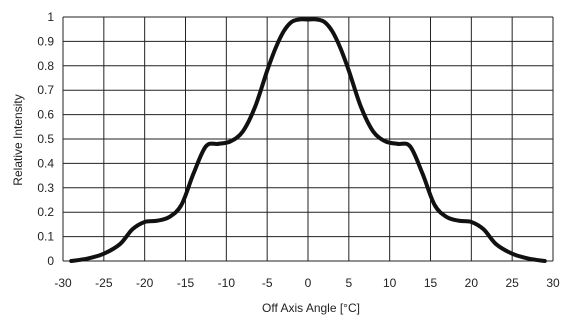 This screenshot has width=565, height=320. Describe the element at coordinates (63, 283) in the screenshot. I see `x-tick-label: -30` at that location.